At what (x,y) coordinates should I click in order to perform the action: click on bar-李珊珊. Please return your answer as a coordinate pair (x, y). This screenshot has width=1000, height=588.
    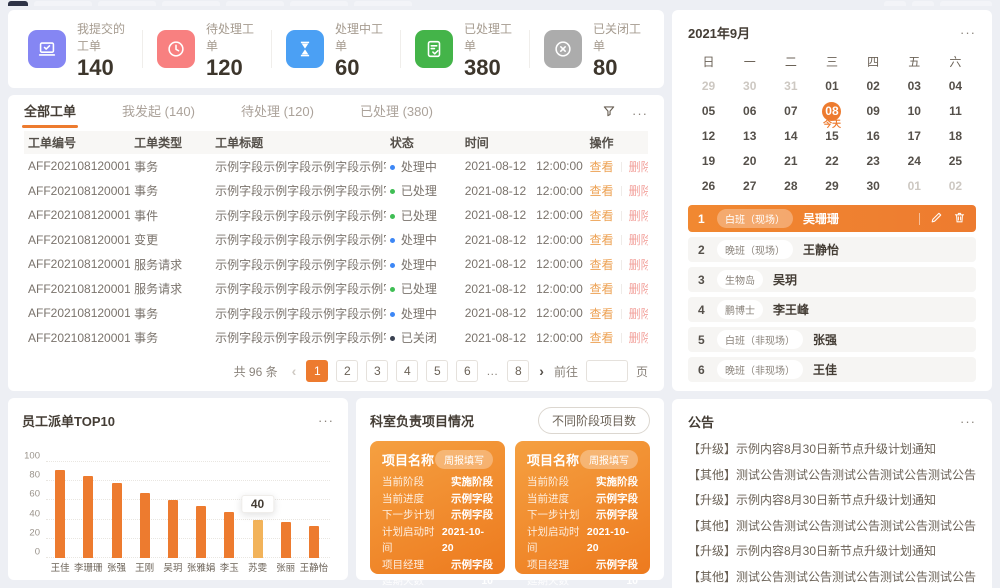
    Looking at the image, I should click on (88, 517).